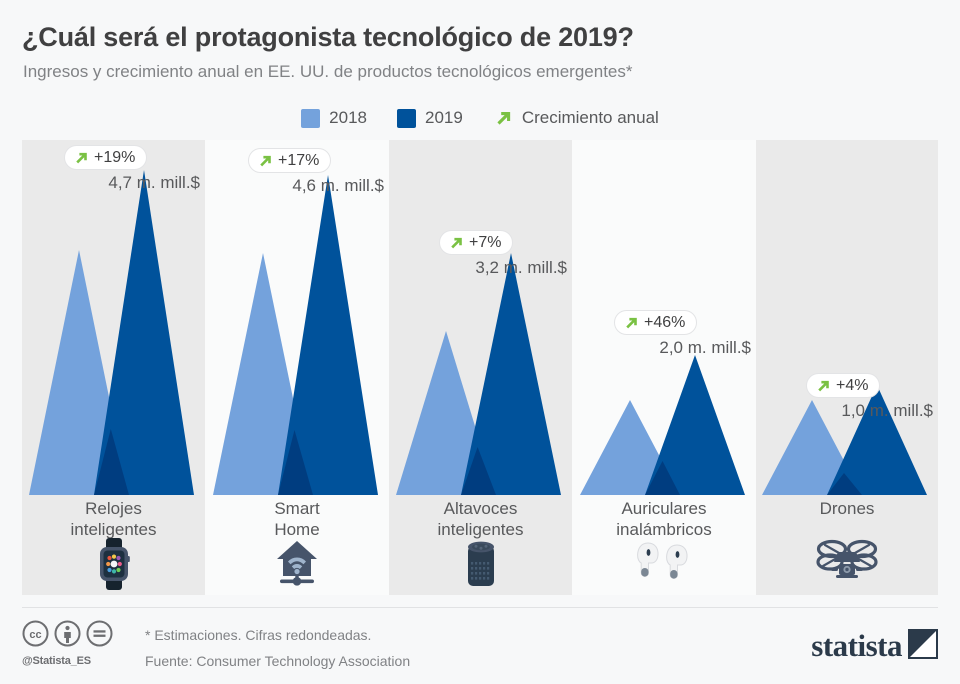  Describe the element at coordinates (923, 646) in the screenshot. I see `statista-mark-icon` at that location.